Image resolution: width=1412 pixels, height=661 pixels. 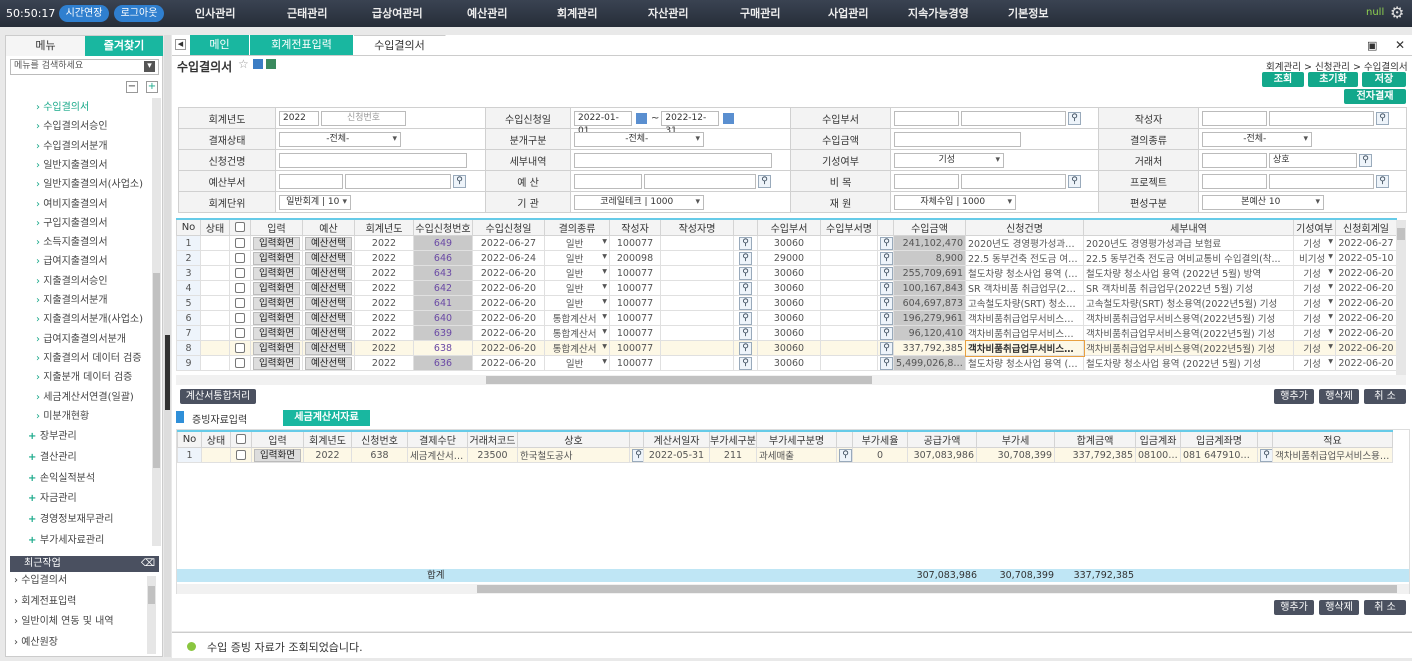 What do you see at coordinates (218, 396) in the screenshot?
I see `merge-invoice-button: 계산서통합처리` at bounding box center [218, 396].